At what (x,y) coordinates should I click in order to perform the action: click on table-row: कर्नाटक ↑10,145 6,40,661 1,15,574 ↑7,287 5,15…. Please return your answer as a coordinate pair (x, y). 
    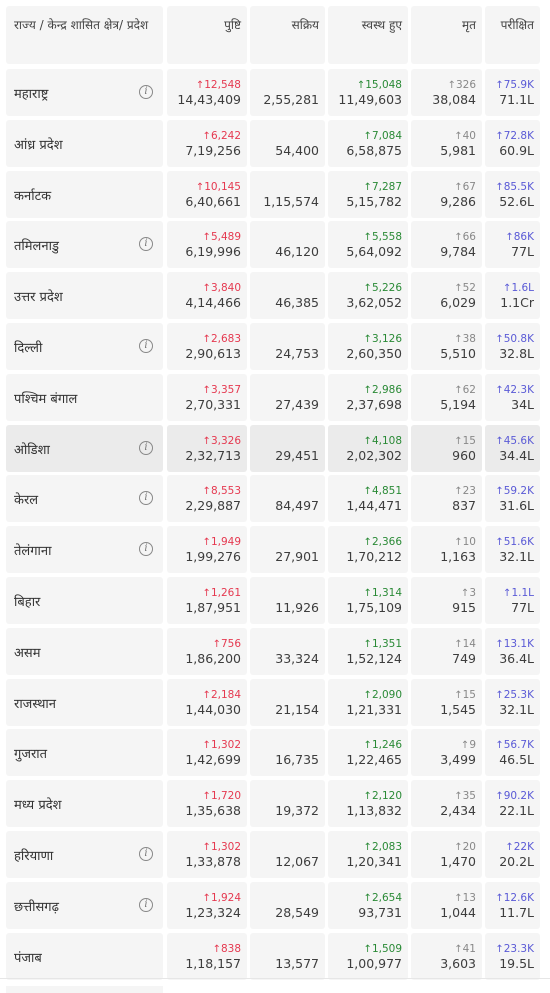
    Looking at the image, I should click on (273, 194).